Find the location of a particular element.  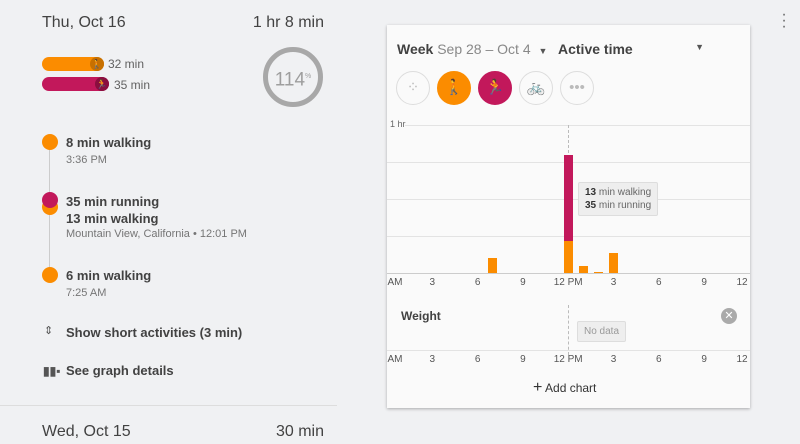

walking-filter: 🚶 is located at coordinates (454, 88).